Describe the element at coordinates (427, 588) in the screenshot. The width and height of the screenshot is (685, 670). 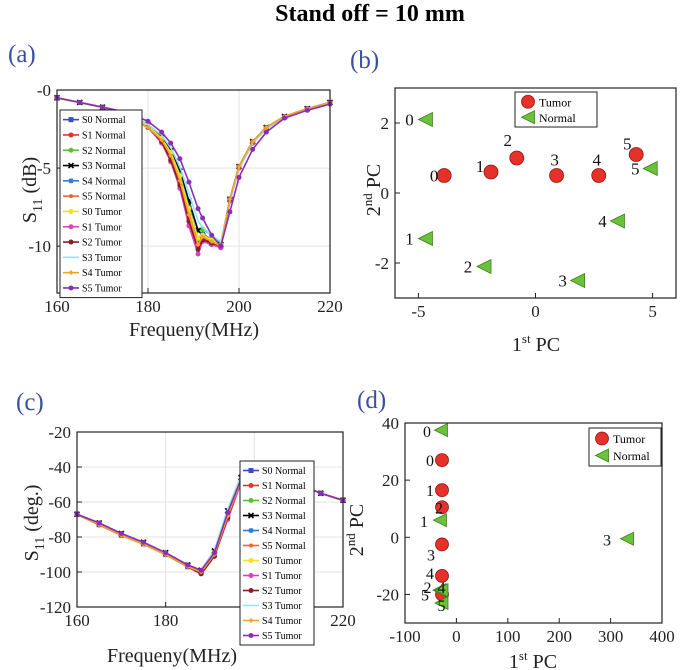
I see `d-point-label: 2` at that location.